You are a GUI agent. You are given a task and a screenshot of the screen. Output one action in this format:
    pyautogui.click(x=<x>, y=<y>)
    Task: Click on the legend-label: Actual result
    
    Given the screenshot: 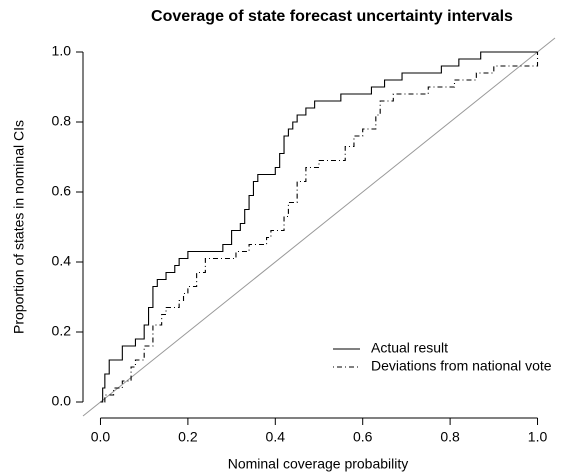 What is the action you would take?
    pyautogui.click(x=409, y=348)
    